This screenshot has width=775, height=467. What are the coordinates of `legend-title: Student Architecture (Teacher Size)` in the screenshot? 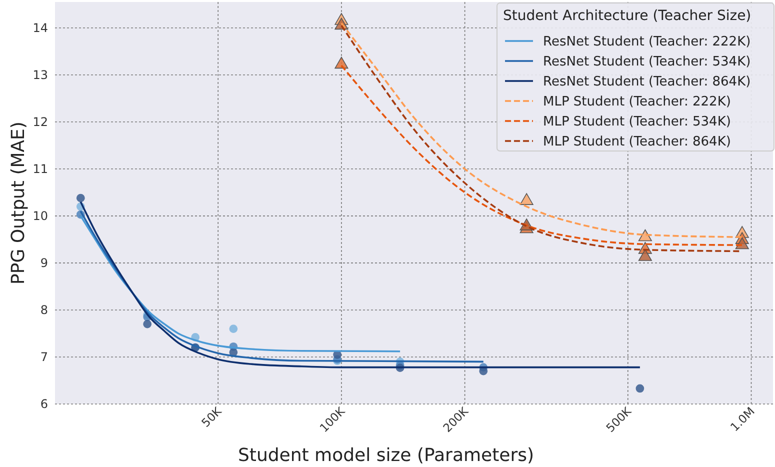 It's located at (627, 16).